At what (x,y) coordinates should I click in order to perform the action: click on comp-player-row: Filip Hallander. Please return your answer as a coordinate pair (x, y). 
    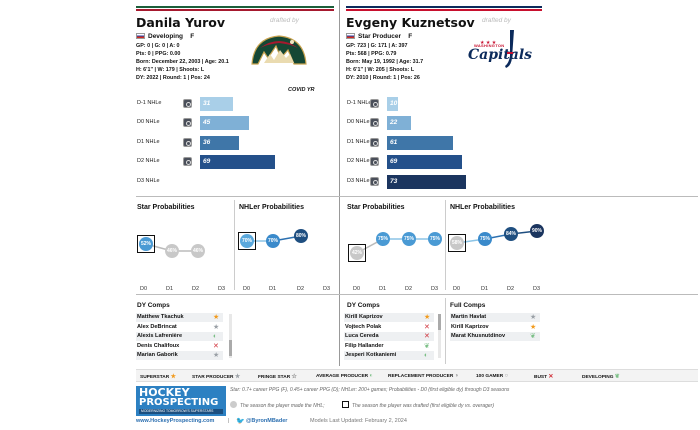
    Looking at the image, I should click on (364, 345).